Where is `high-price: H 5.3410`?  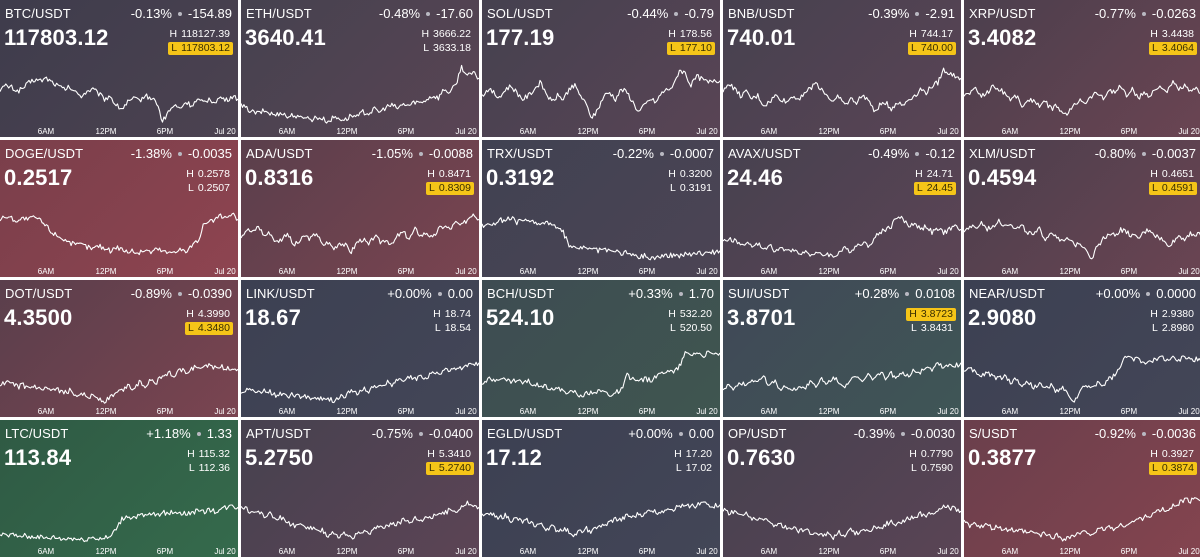
high-price: H 5.3410 is located at coordinates (449, 454).